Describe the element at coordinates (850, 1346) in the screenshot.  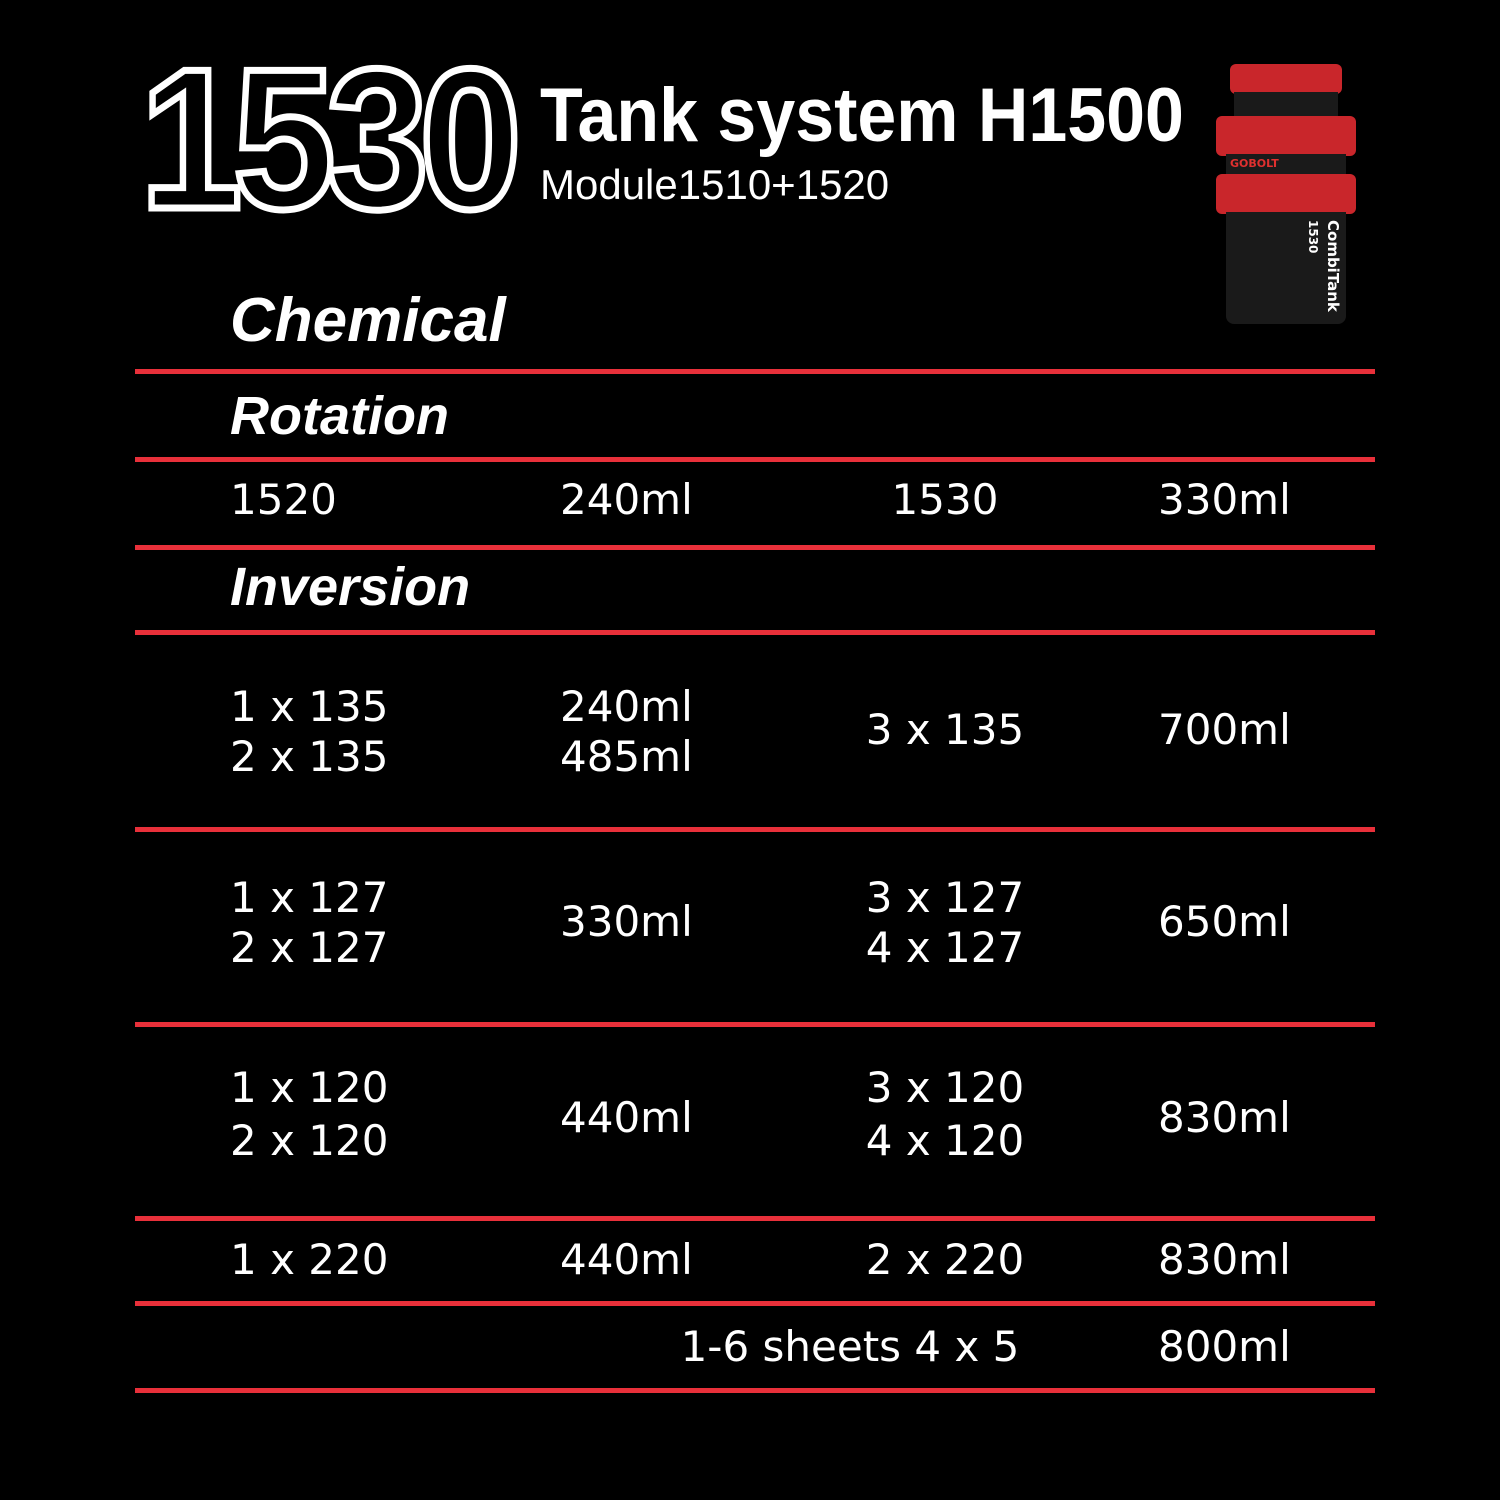
I see `sheets-format: 1-6 sheets 4 x 5` at that location.